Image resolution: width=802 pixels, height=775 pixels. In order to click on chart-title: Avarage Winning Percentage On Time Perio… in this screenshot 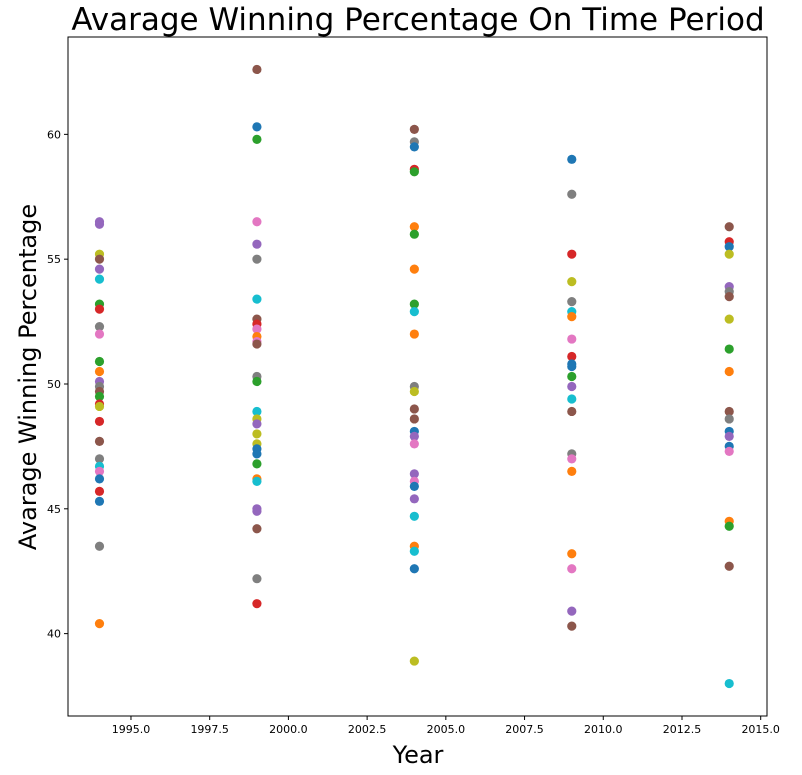, I will do `click(417, 20)`.